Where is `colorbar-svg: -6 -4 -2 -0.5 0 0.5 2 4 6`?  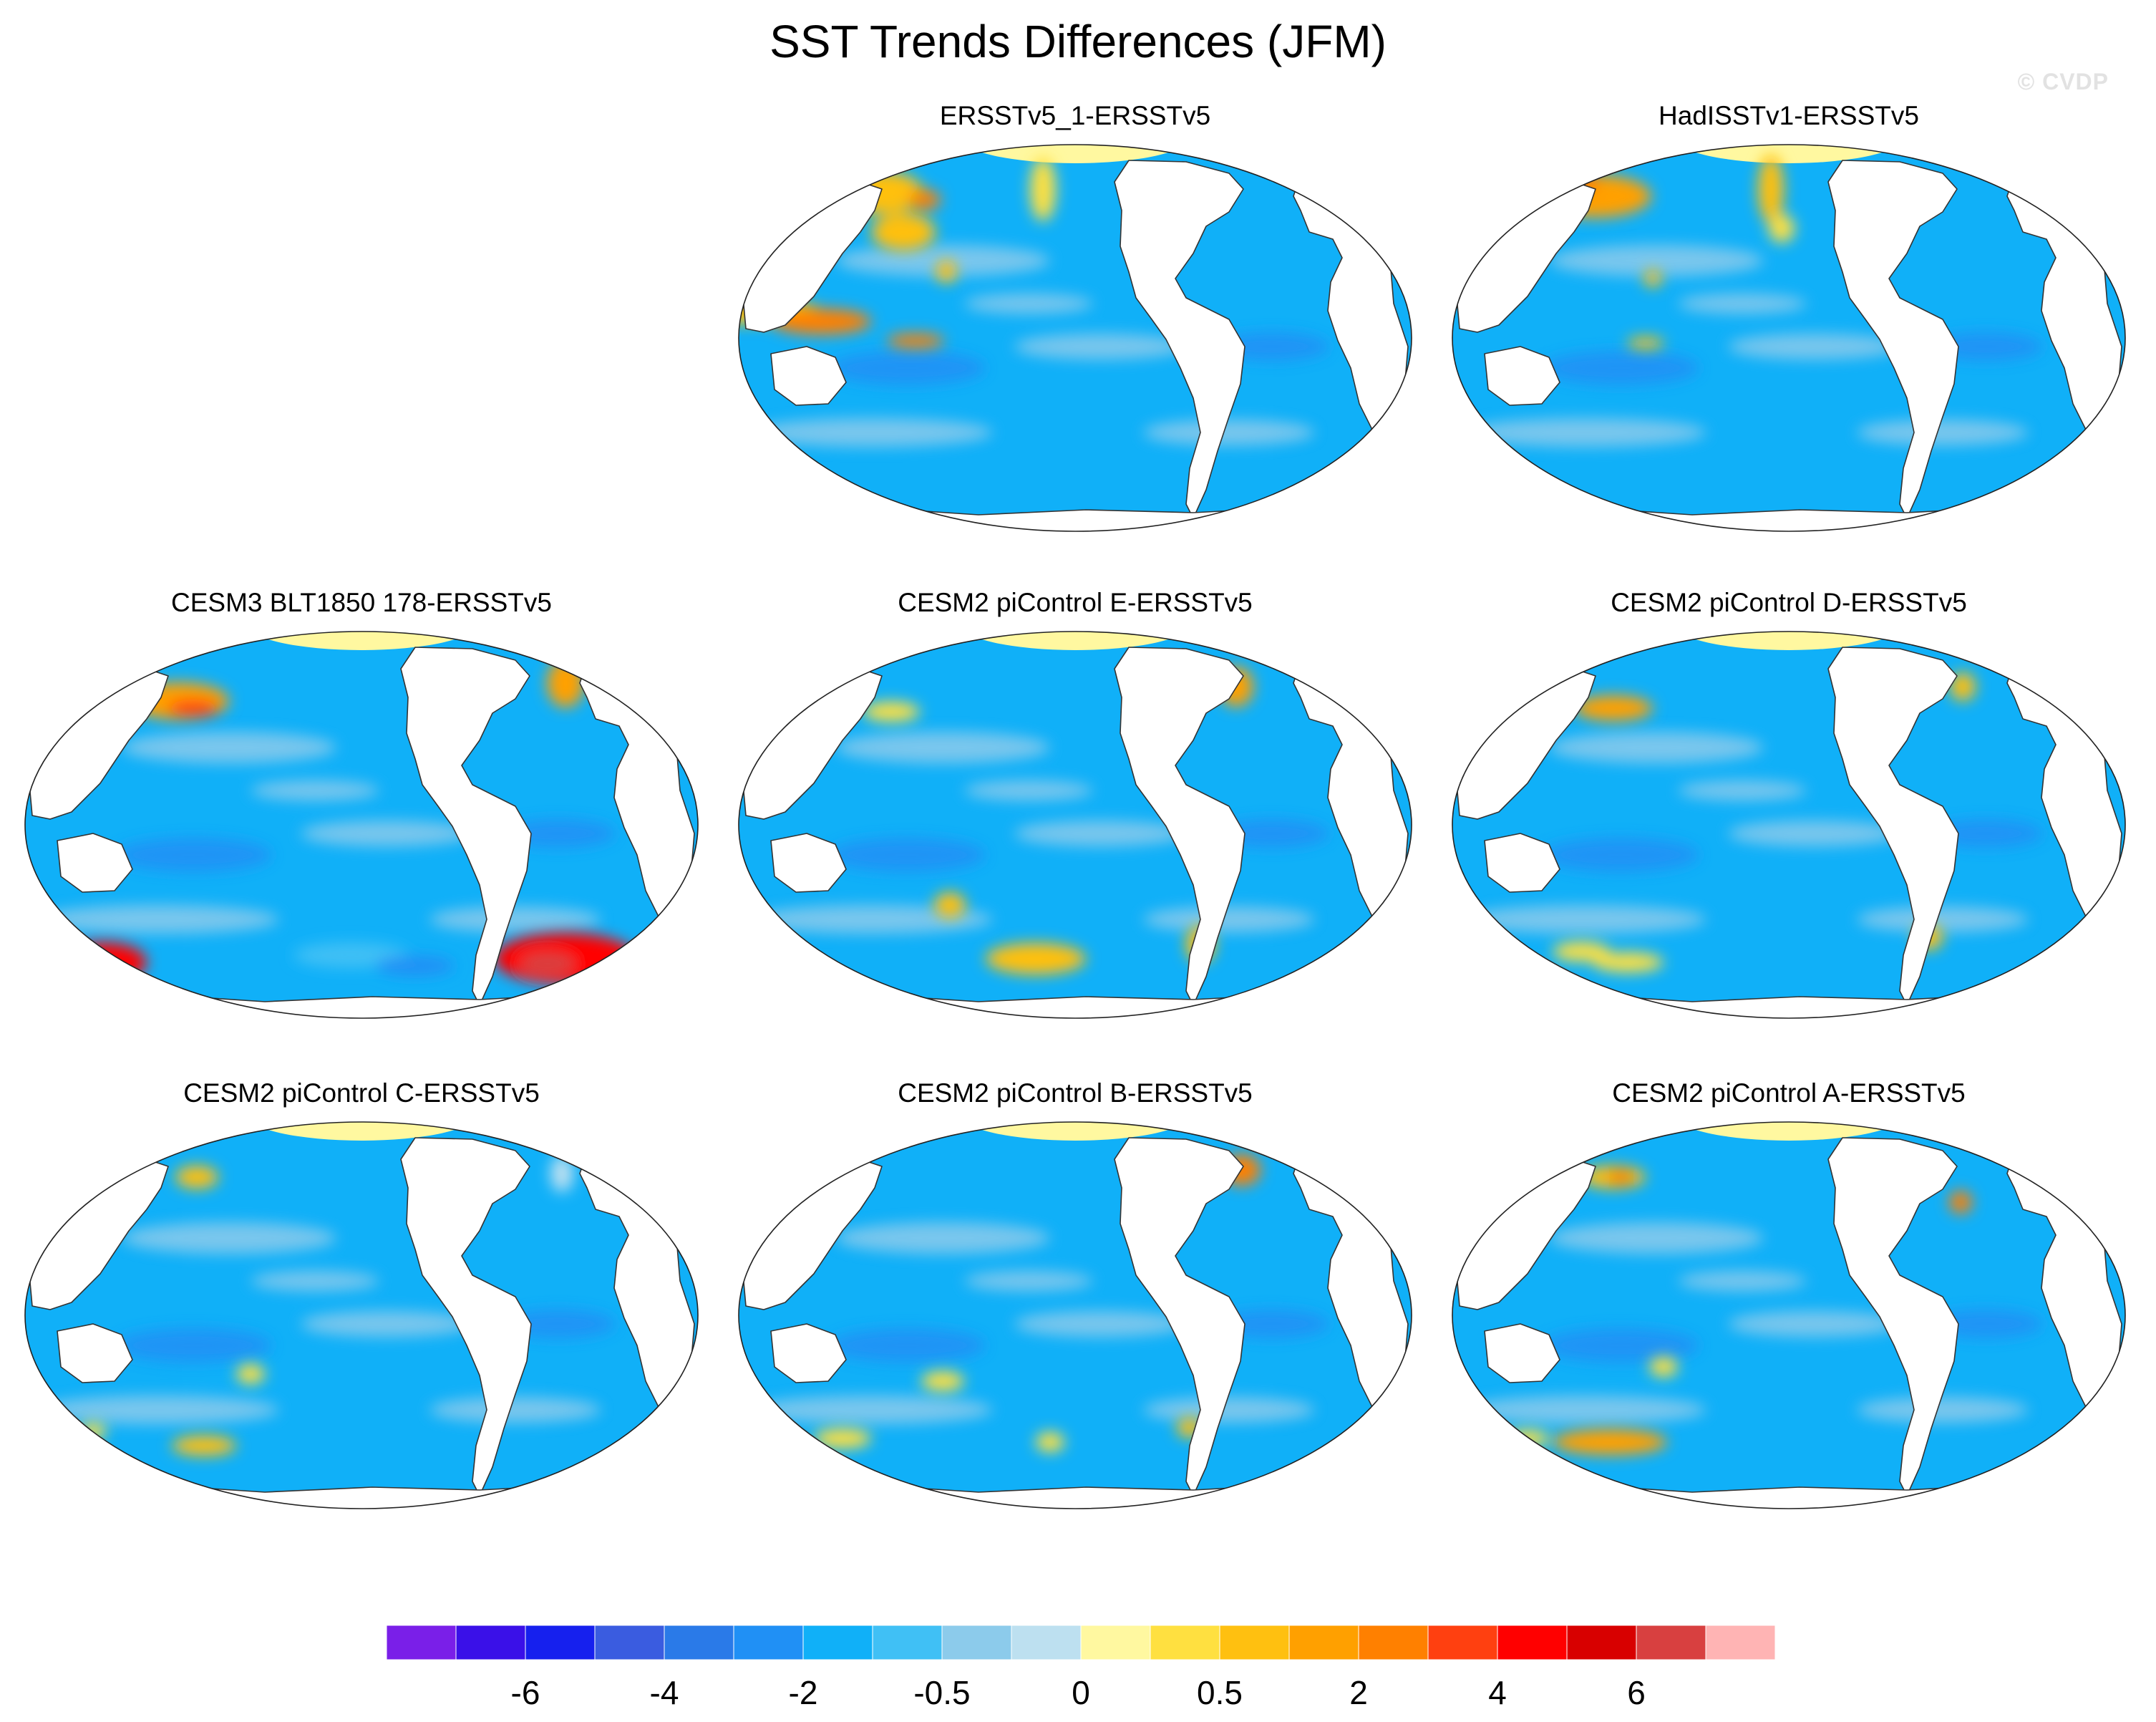
colorbar-svg: -6 -4 -2 -0.5 0 0.5 2 4 6 is located at coordinates (1081, 1668).